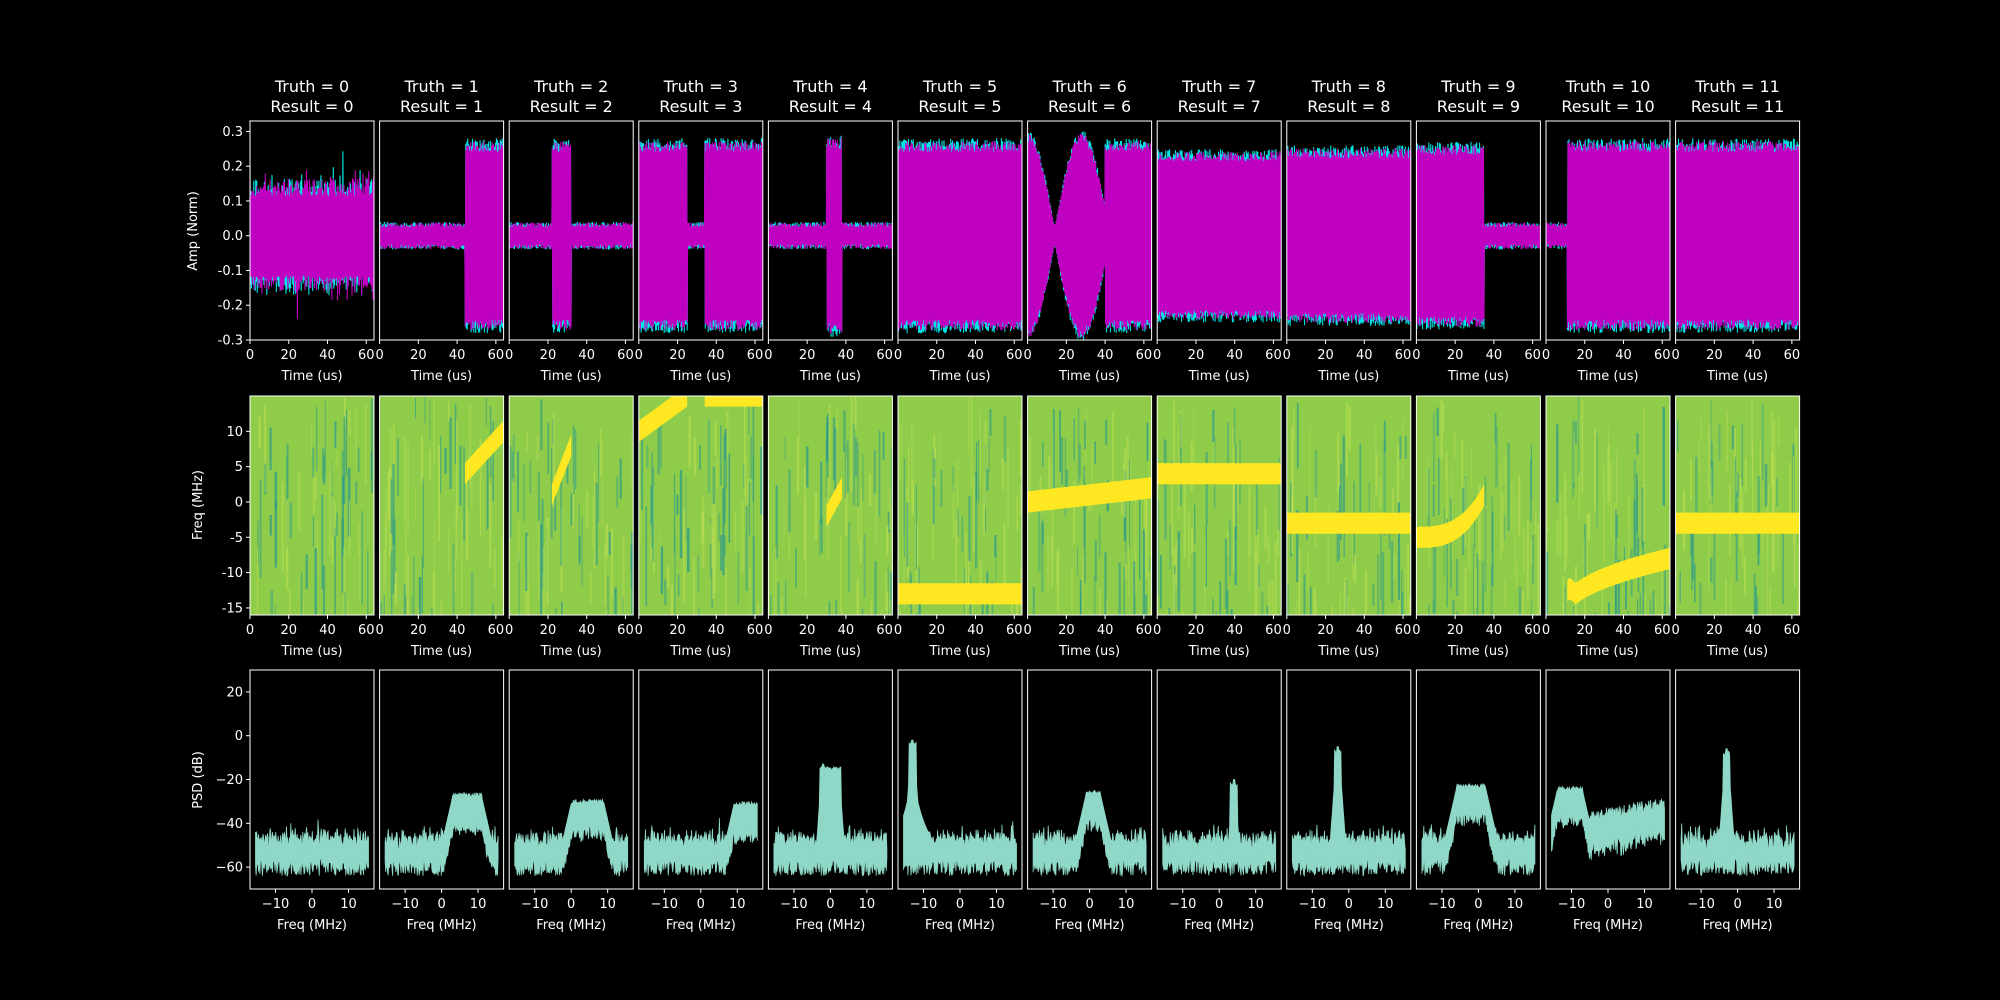 Image resolution: width=2000 pixels, height=1000 pixels. I want to click on y-tick-label: -5, so click(236, 538).